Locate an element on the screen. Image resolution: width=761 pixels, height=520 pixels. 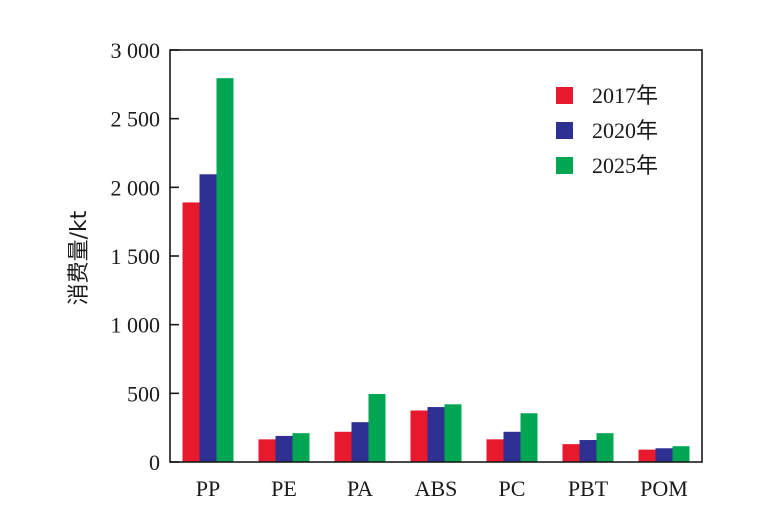
legend-label-1: 2020年 is located at coordinates (625, 130).